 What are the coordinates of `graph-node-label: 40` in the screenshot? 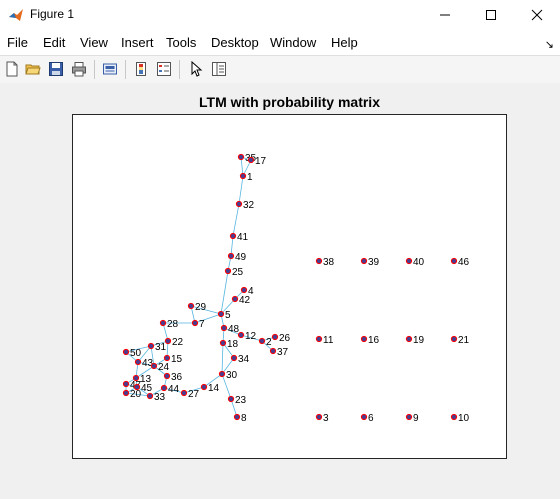 It's located at (419, 262).